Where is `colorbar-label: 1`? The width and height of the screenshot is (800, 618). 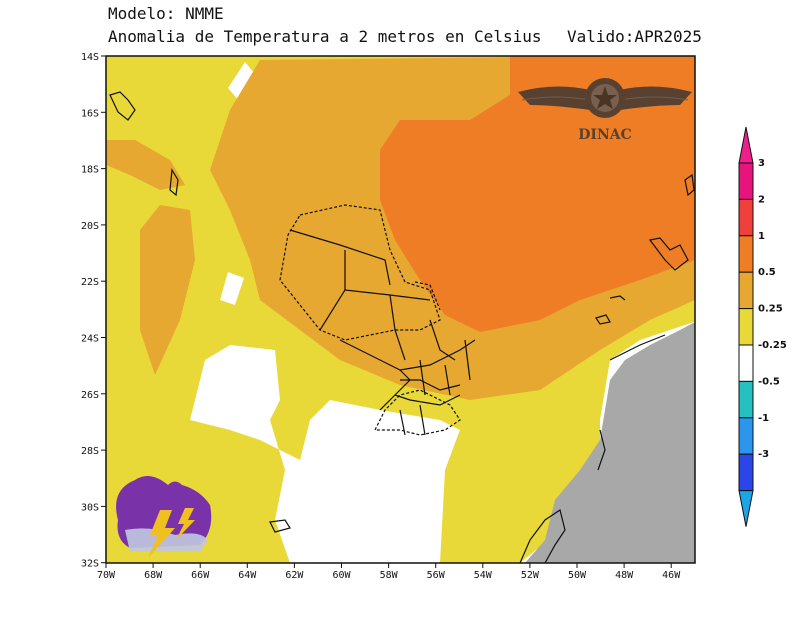
colorbar-label: 1 is located at coordinates (761, 236).